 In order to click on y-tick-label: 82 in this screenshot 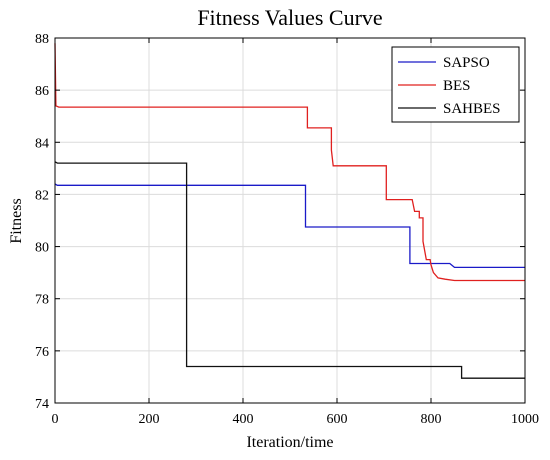, I will do `click(42, 195)`.